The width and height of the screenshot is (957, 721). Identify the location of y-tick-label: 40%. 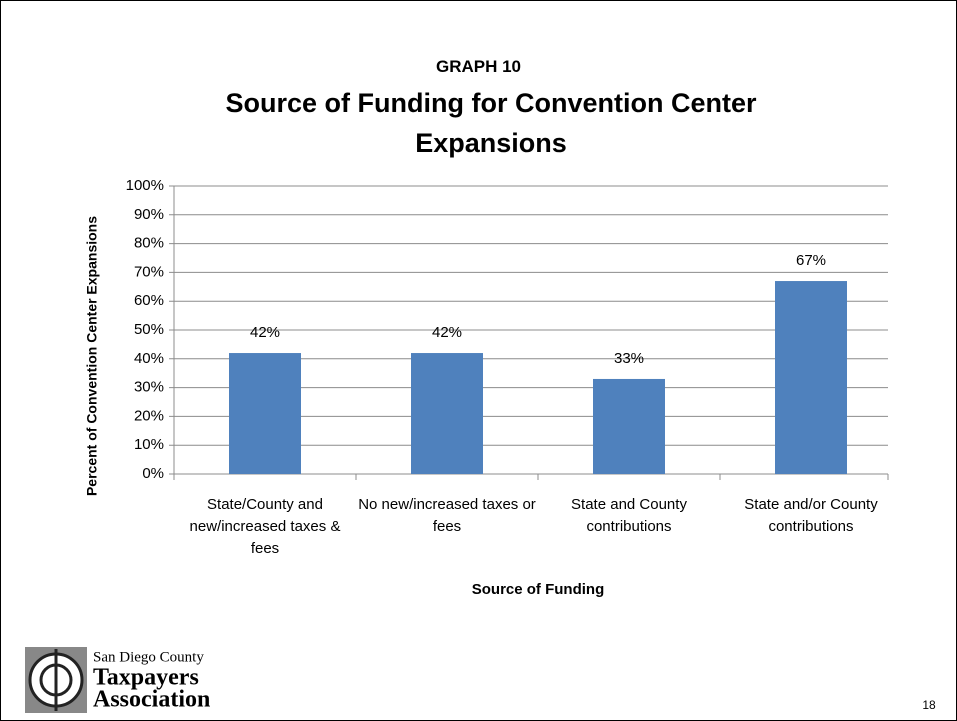
(149, 358).